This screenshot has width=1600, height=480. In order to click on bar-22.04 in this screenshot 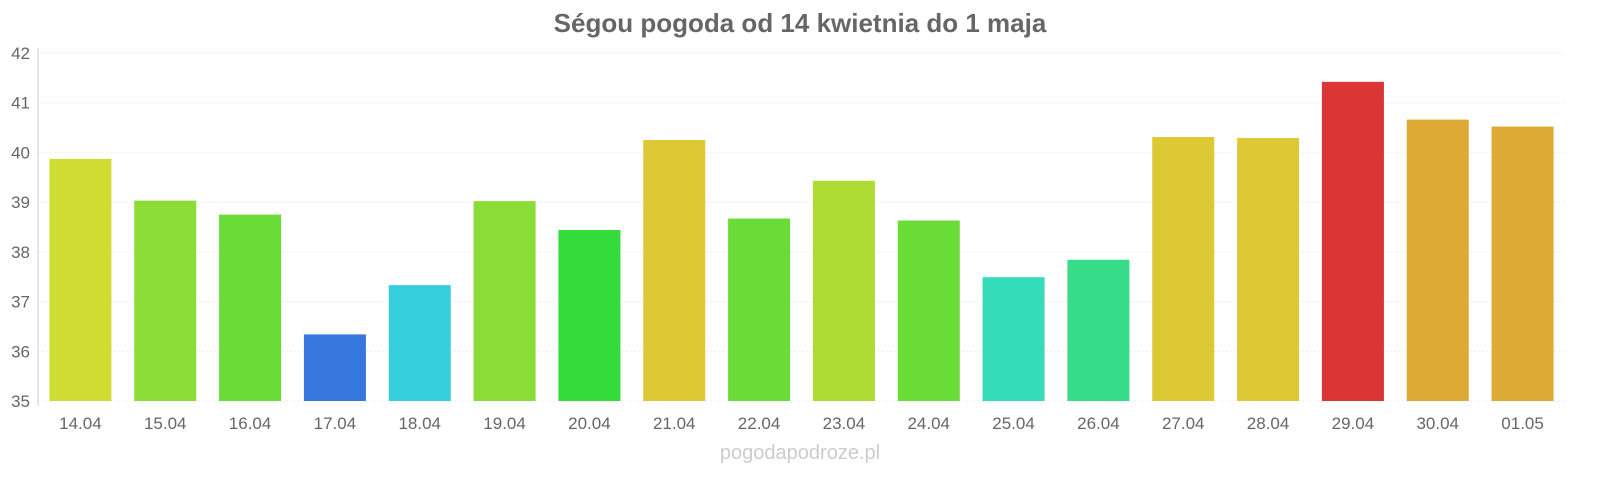, I will do `click(759, 309)`.